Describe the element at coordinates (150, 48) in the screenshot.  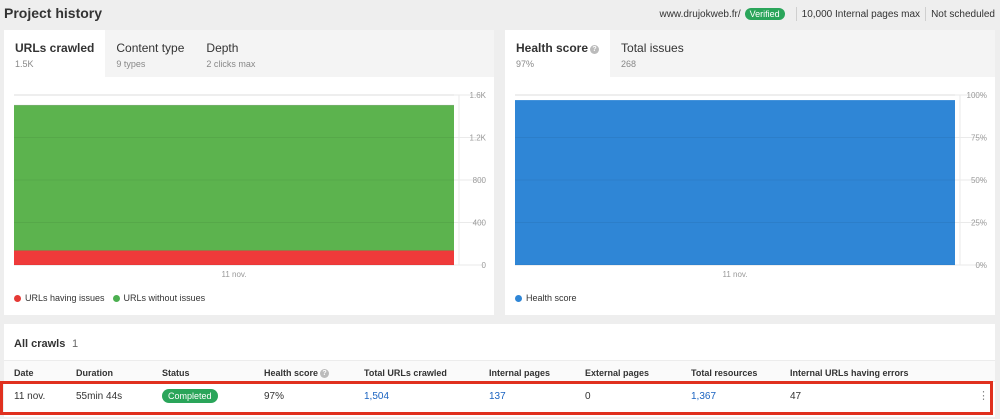
I see `tab-label: Content type` at that location.